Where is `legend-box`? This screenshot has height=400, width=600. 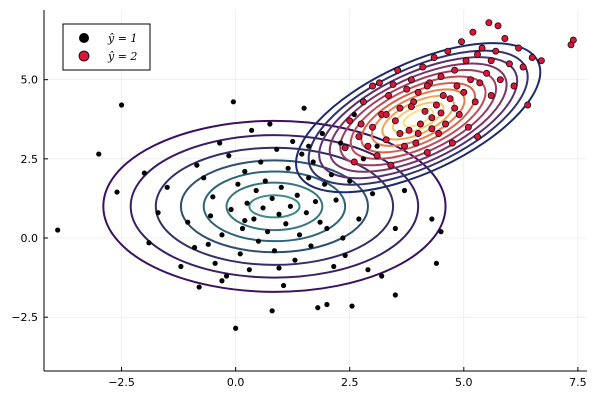 legend-box is located at coordinates (106, 47).